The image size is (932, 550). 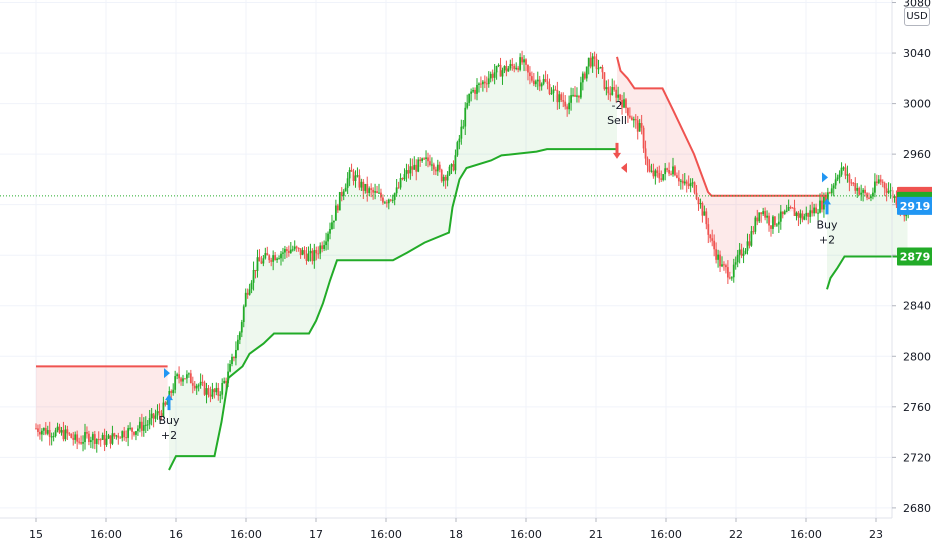 I want to click on sell-qty: -2, so click(x=617, y=105).